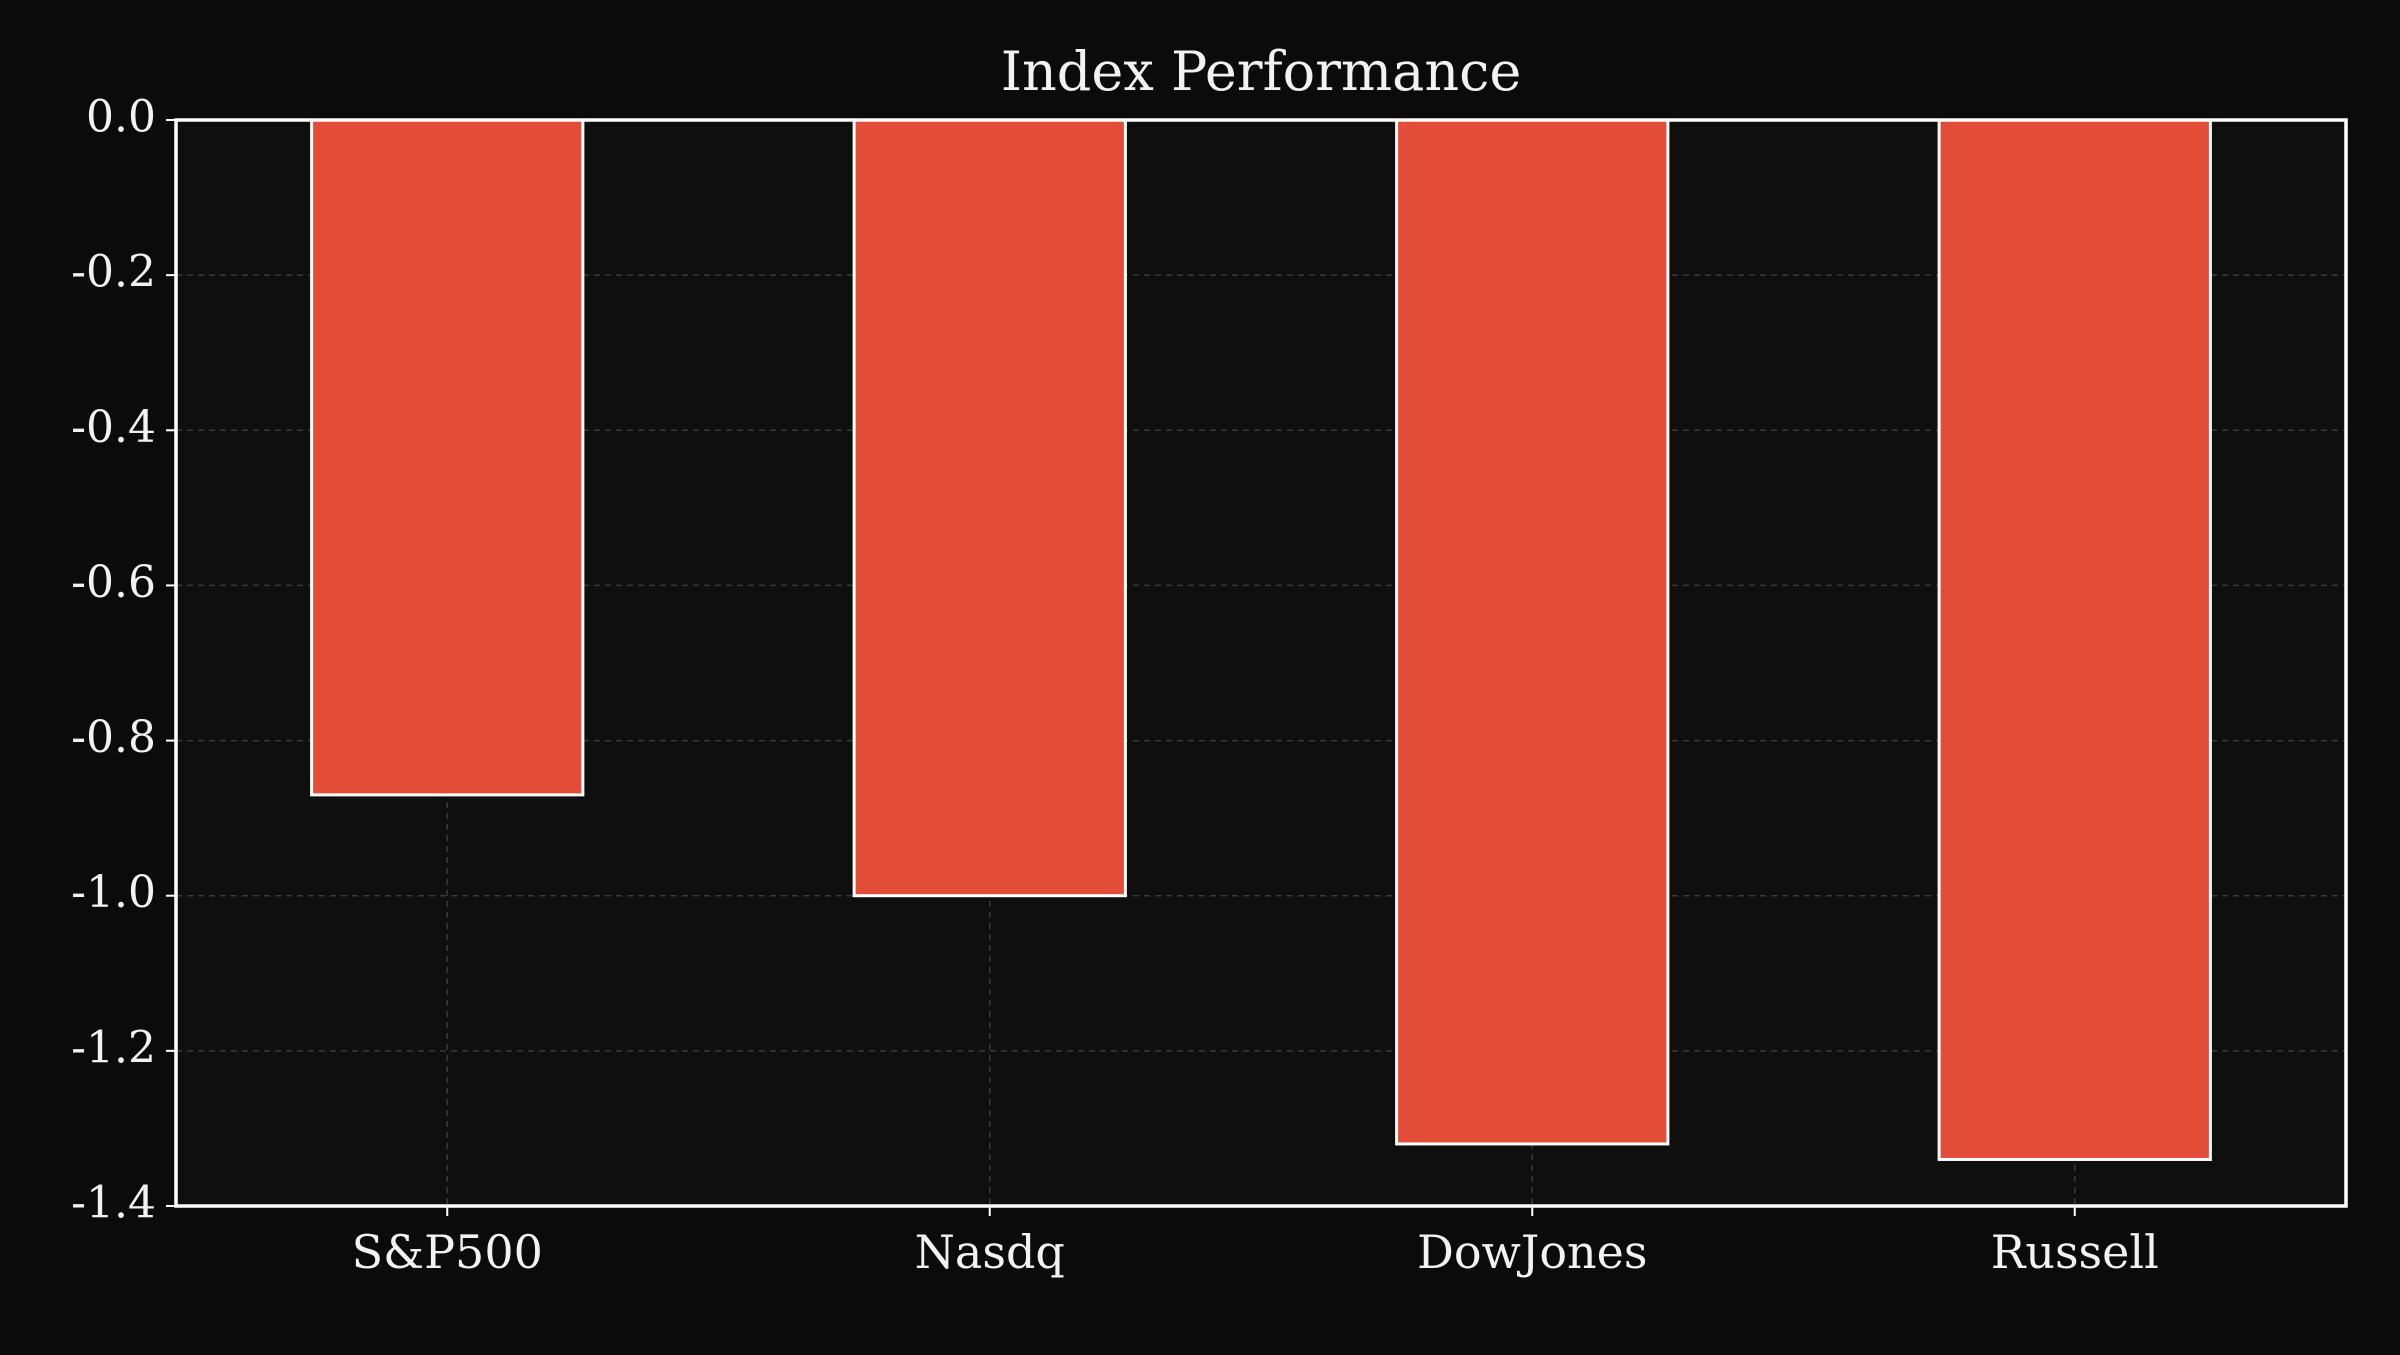 The image size is (2400, 1355). Describe the element at coordinates (447, 1252) in the screenshot. I see `x-tick-label: S&P500` at that location.